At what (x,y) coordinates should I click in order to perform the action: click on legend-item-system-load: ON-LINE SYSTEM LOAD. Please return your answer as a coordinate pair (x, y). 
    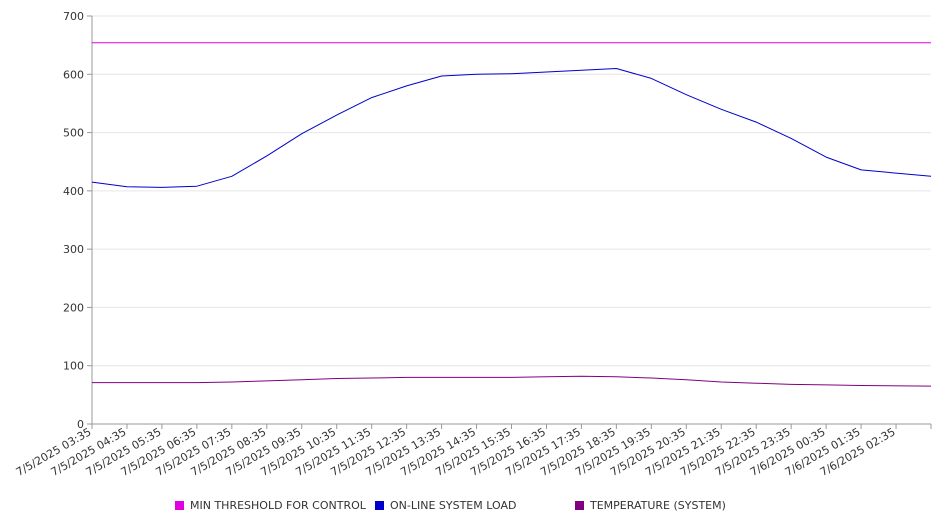
    Looking at the image, I should click on (445, 505).